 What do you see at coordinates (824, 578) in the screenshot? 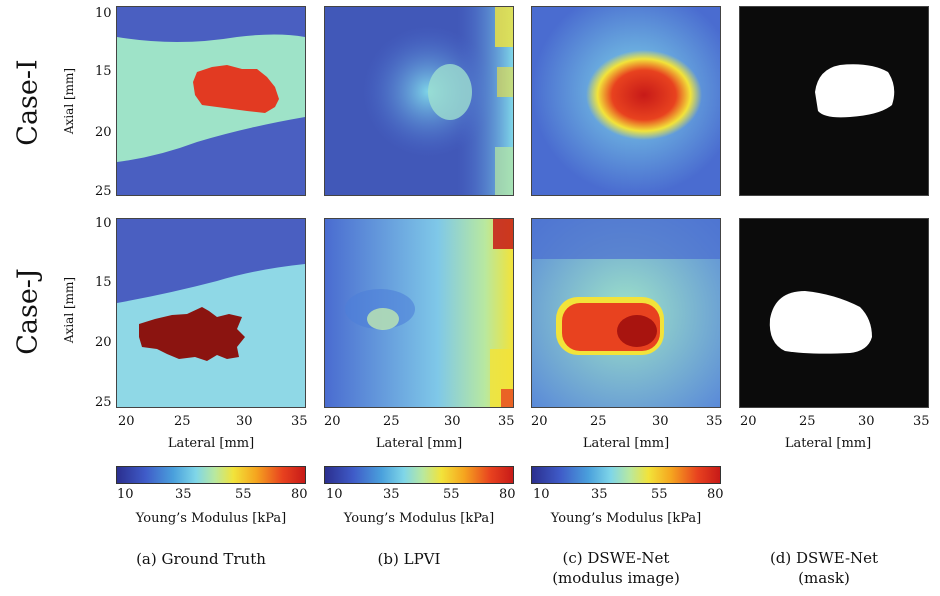
I see `caption-line: (mask)` at bounding box center [824, 578].